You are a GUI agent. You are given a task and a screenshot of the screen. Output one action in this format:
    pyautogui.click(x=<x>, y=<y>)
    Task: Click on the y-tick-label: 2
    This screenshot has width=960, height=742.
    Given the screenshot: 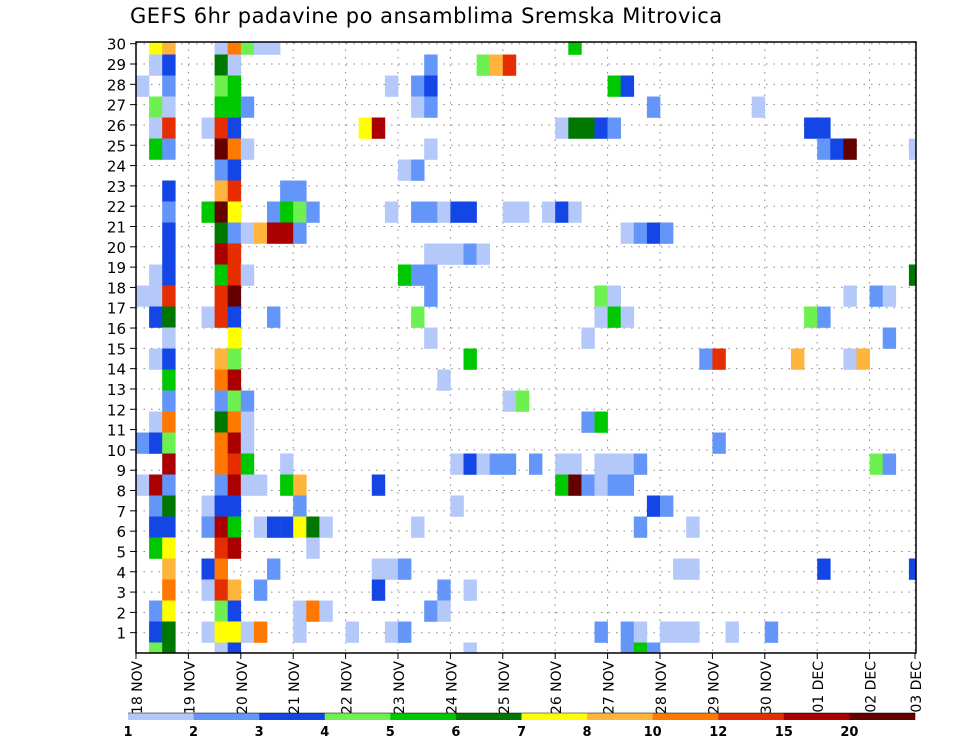 What is the action you would take?
    pyautogui.click(x=121, y=613)
    